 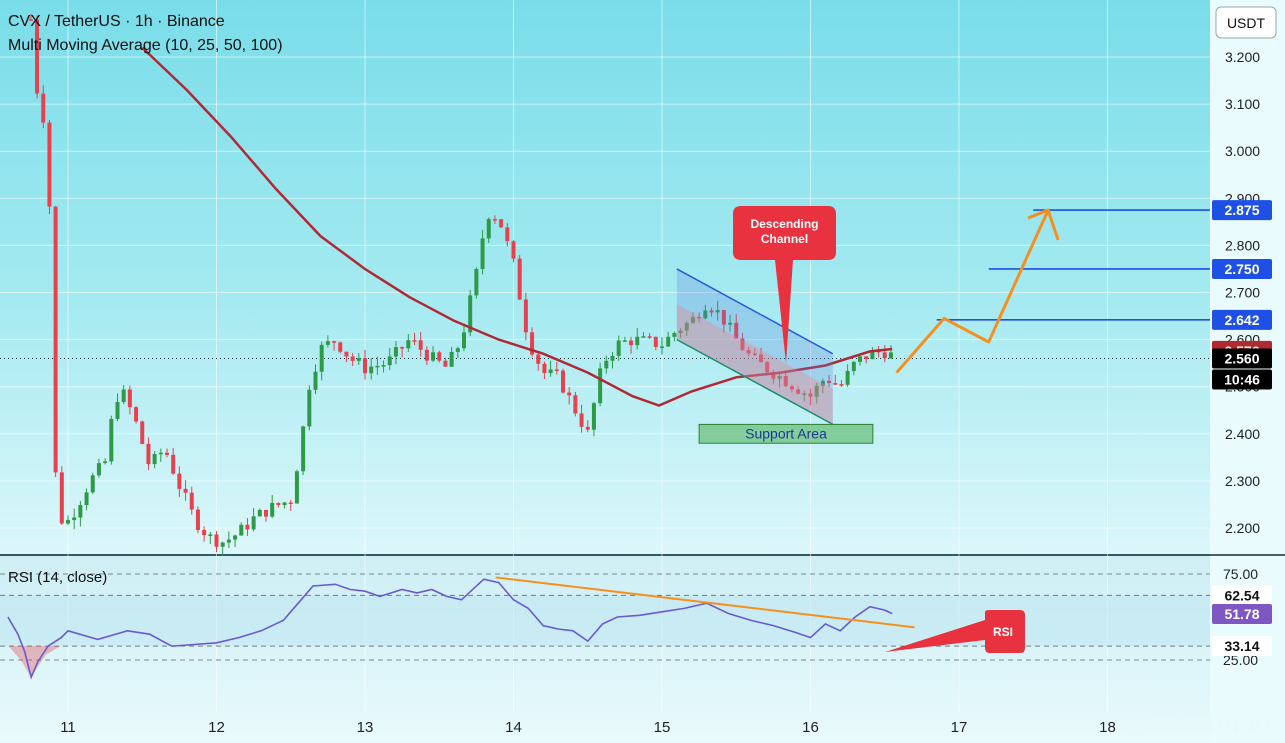 I want to click on x-tick-label: 13, so click(x=365, y=727).